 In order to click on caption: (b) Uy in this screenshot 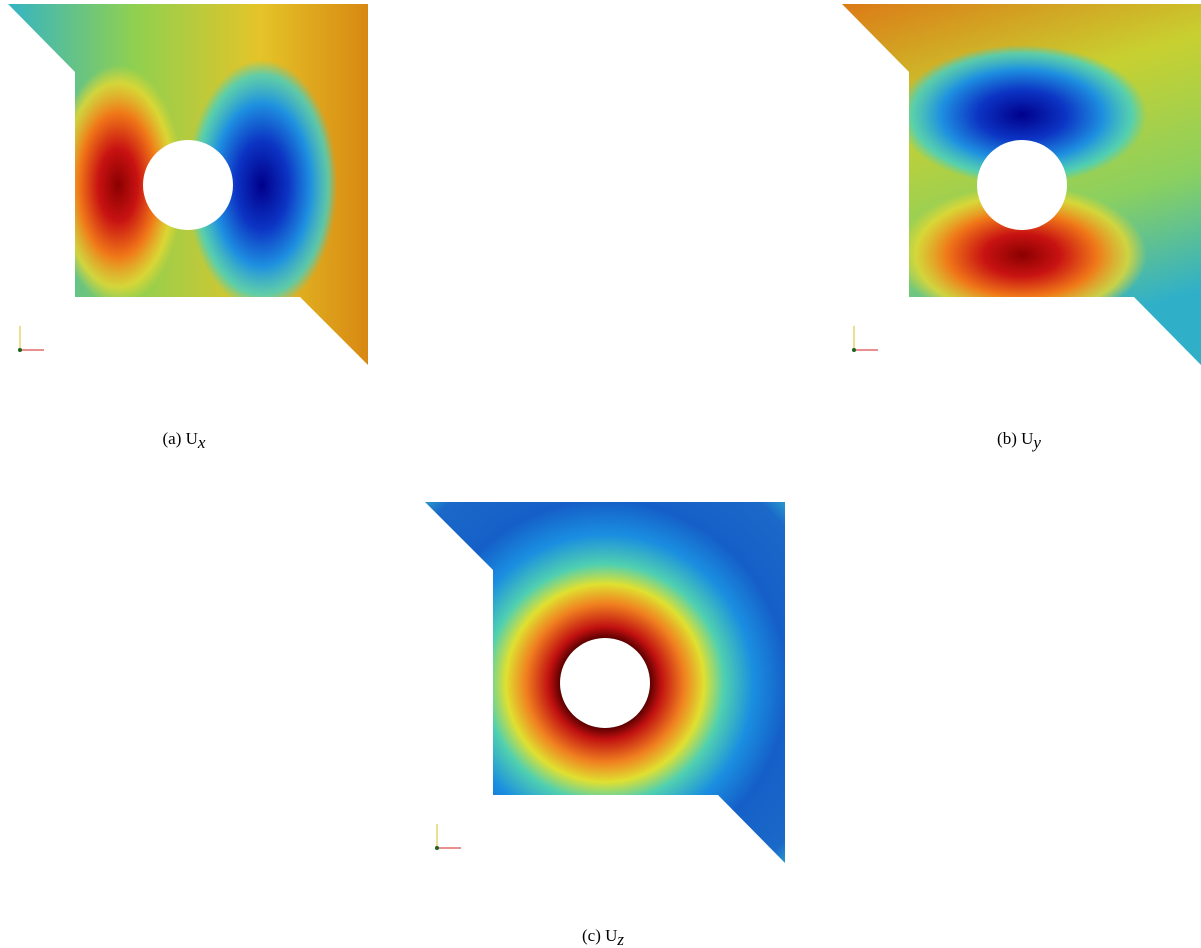, I will do `click(1019, 440)`.